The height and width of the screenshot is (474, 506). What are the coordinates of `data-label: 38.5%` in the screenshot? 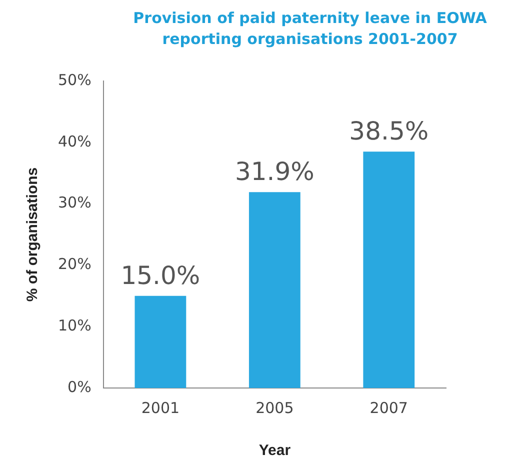 It's located at (389, 131).